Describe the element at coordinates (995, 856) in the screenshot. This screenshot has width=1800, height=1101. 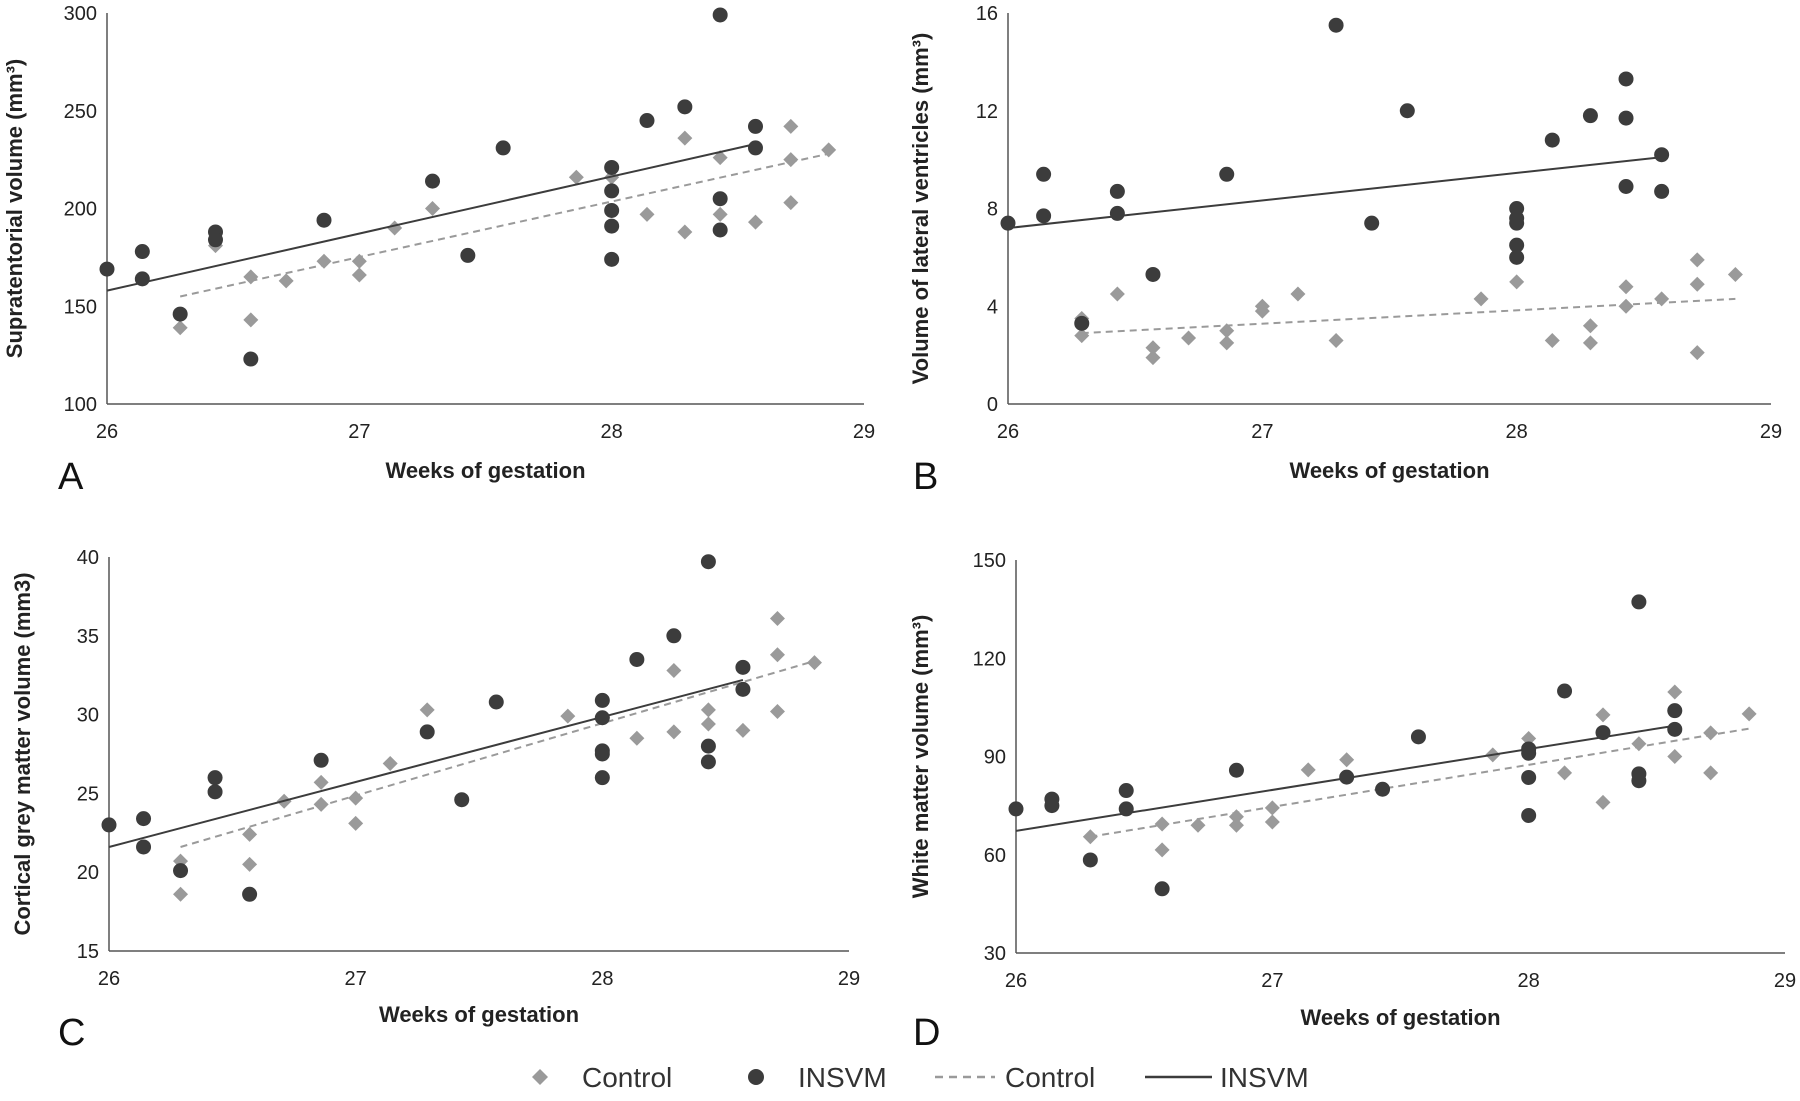
I see `y-tick-label: 60` at that location.